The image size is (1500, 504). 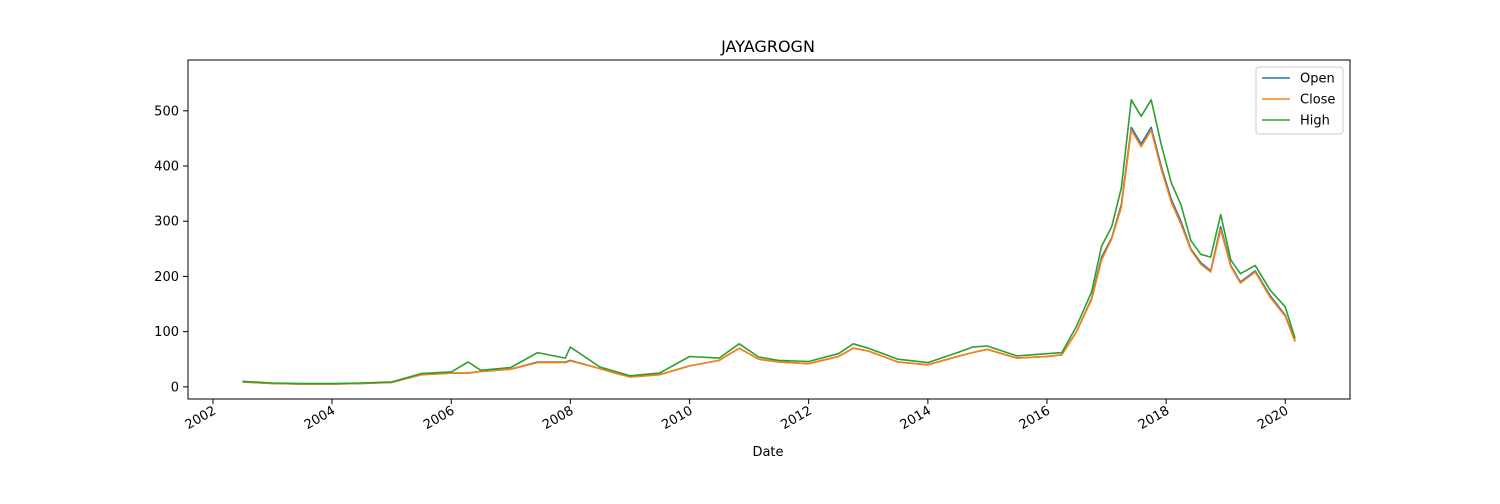 I want to click on x-axis-label: Date, so click(x=767, y=452).